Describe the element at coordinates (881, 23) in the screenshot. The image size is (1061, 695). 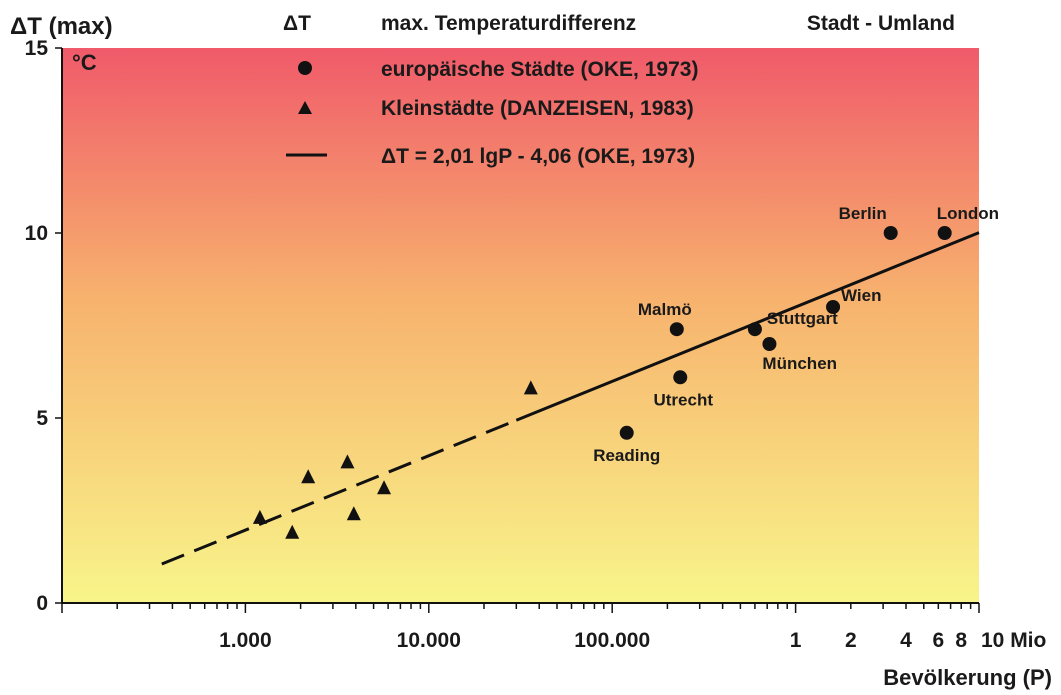
I see `chart-title-right: Stadt - Umland` at that location.